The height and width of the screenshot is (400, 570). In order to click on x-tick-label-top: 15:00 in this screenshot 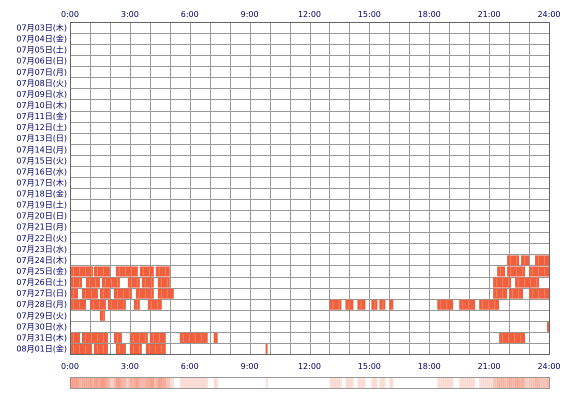, I will do `click(369, 14)`.